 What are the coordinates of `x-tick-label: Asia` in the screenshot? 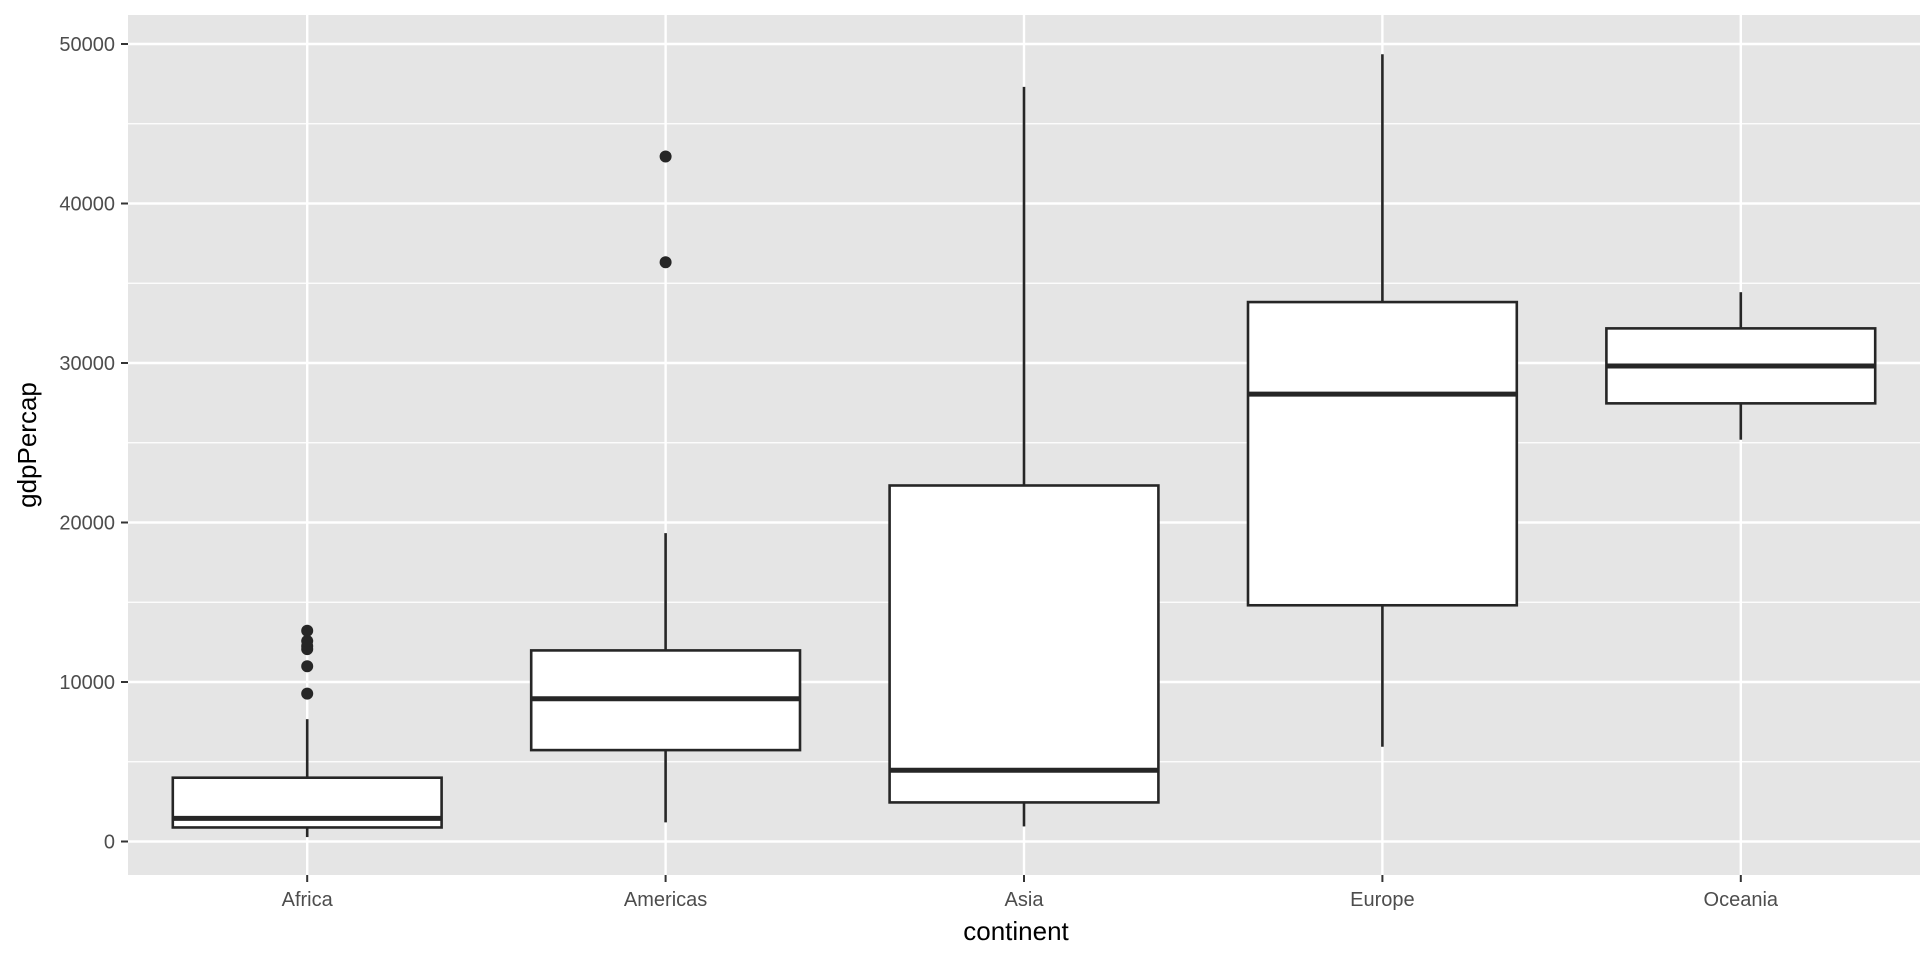 It's located at (1025, 900).